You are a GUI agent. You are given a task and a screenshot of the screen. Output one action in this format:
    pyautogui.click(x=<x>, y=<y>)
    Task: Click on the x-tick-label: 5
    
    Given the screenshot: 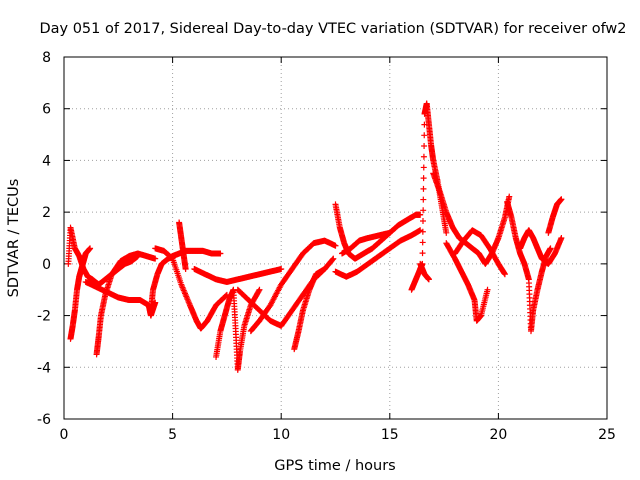 What is the action you would take?
    pyautogui.click(x=172, y=435)
    